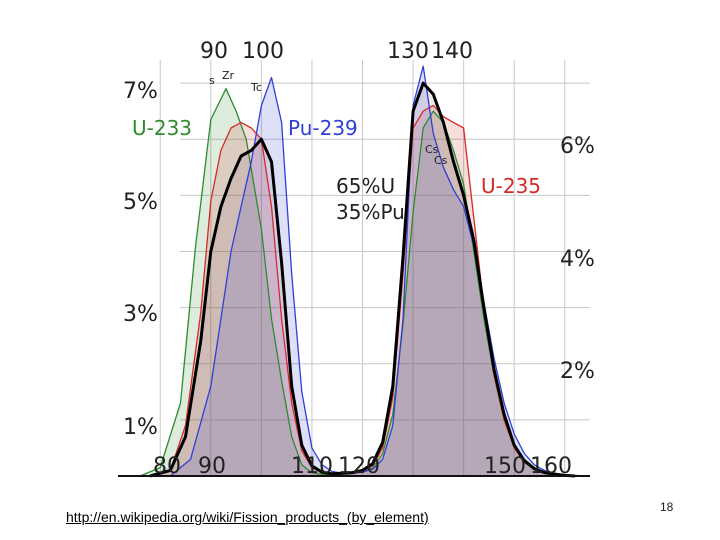 The image size is (720, 540). I want to click on x-tick-bottom-110: 110, so click(312, 466).